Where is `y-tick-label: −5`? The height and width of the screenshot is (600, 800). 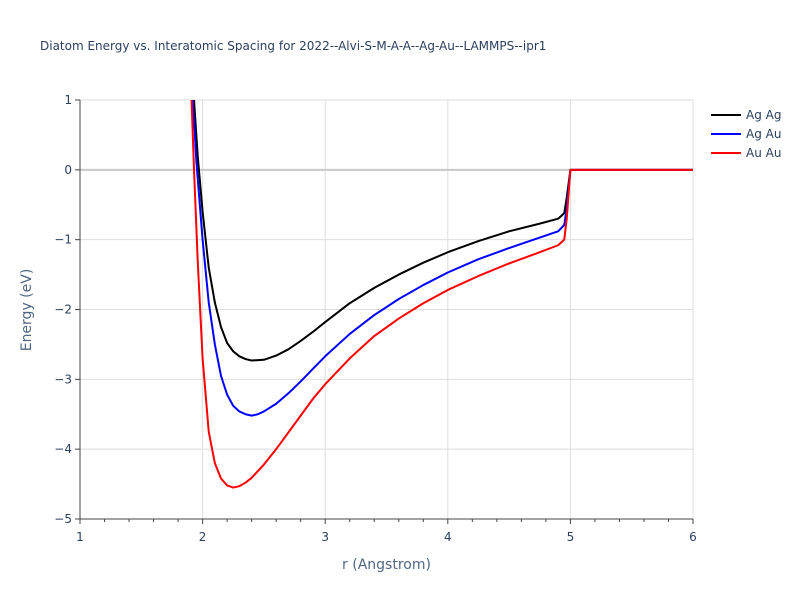
y-tick-label: −5 is located at coordinates (63, 519).